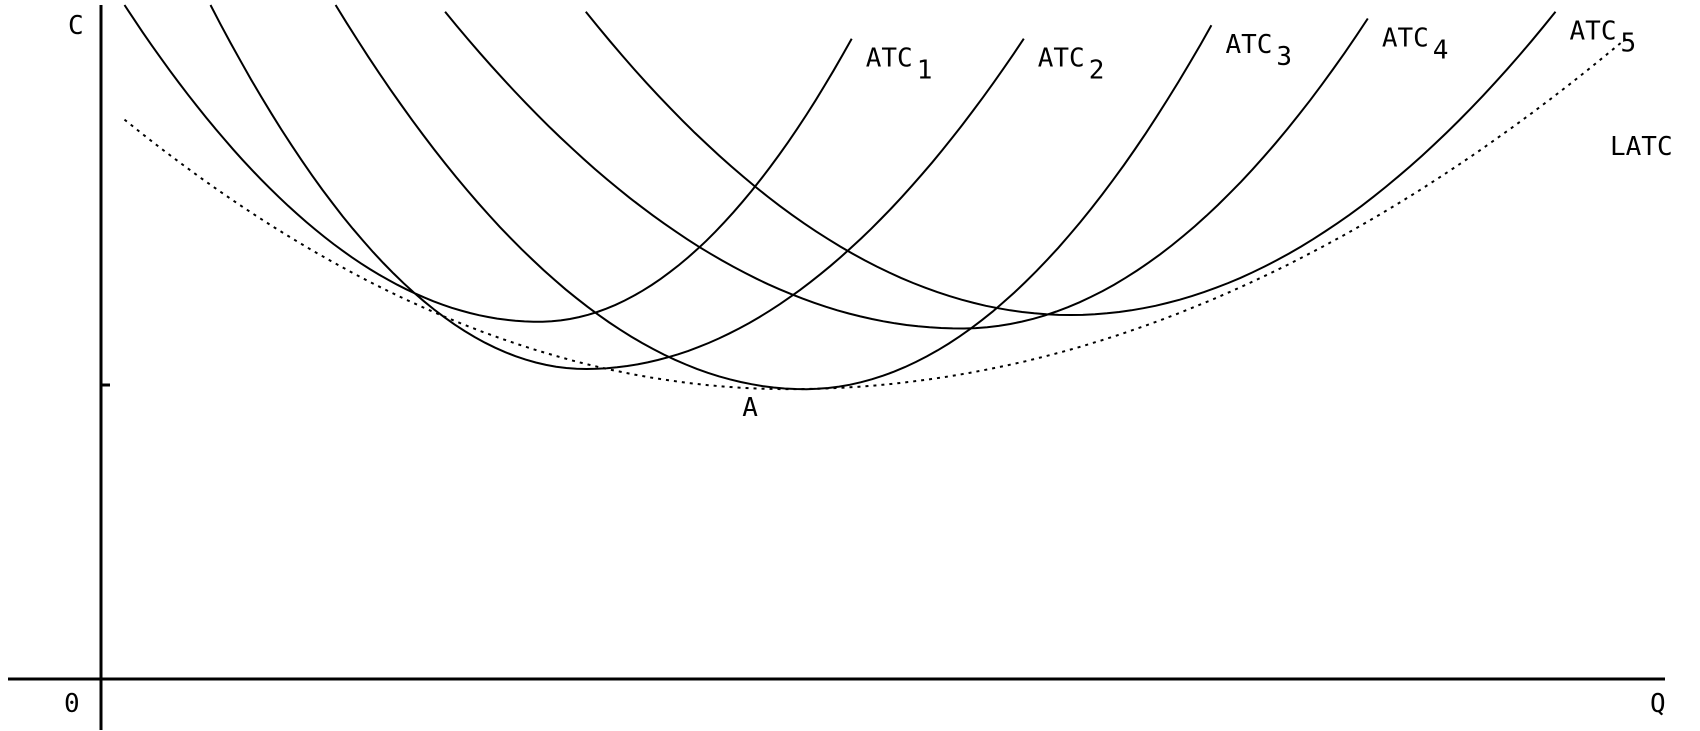  Describe the element at coordinates (925, 71) in the screenshot. I see `atc-subscript-1: 1` at that location.